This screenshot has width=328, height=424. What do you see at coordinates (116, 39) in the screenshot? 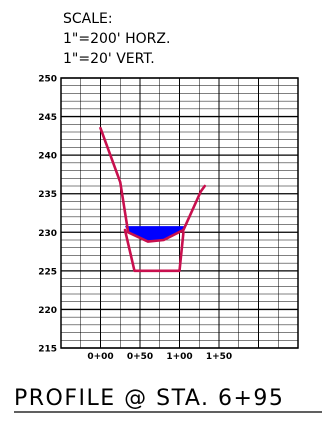
I see `scale-note-line-2: 1"=200' HORZ.` at bounding box center [116, 39].